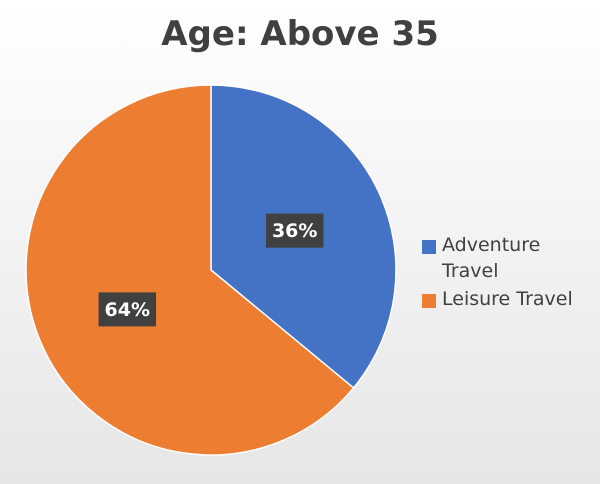 The height and width of the screenshot is (484, 600). I want to click on data-label-group: 36%, so click(294, 230).